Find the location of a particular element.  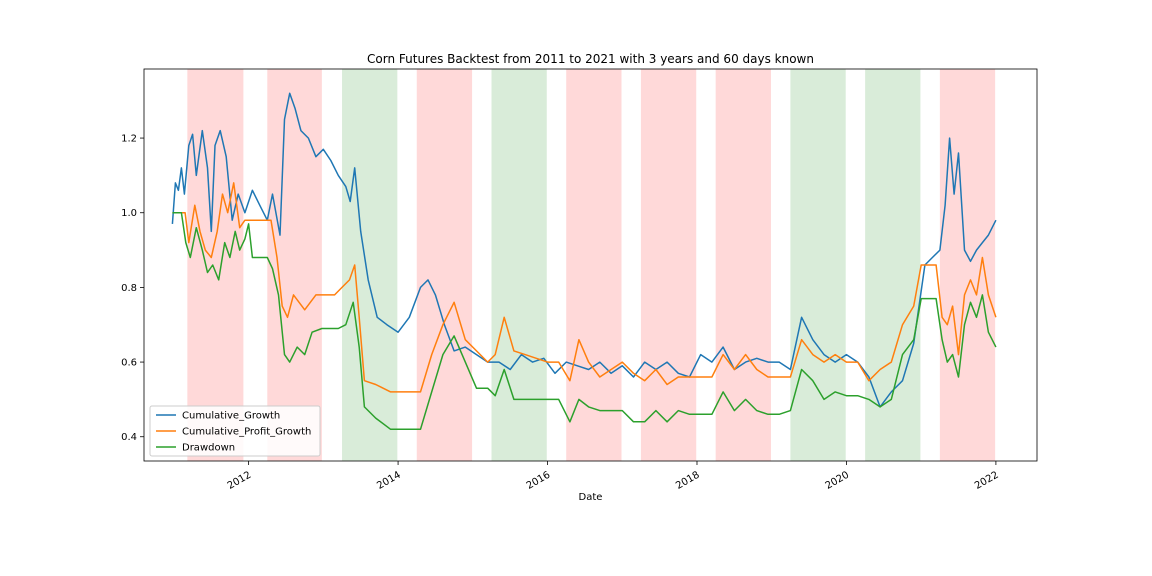

x-tick-label: 2022 is located at coordinates (987, 481).